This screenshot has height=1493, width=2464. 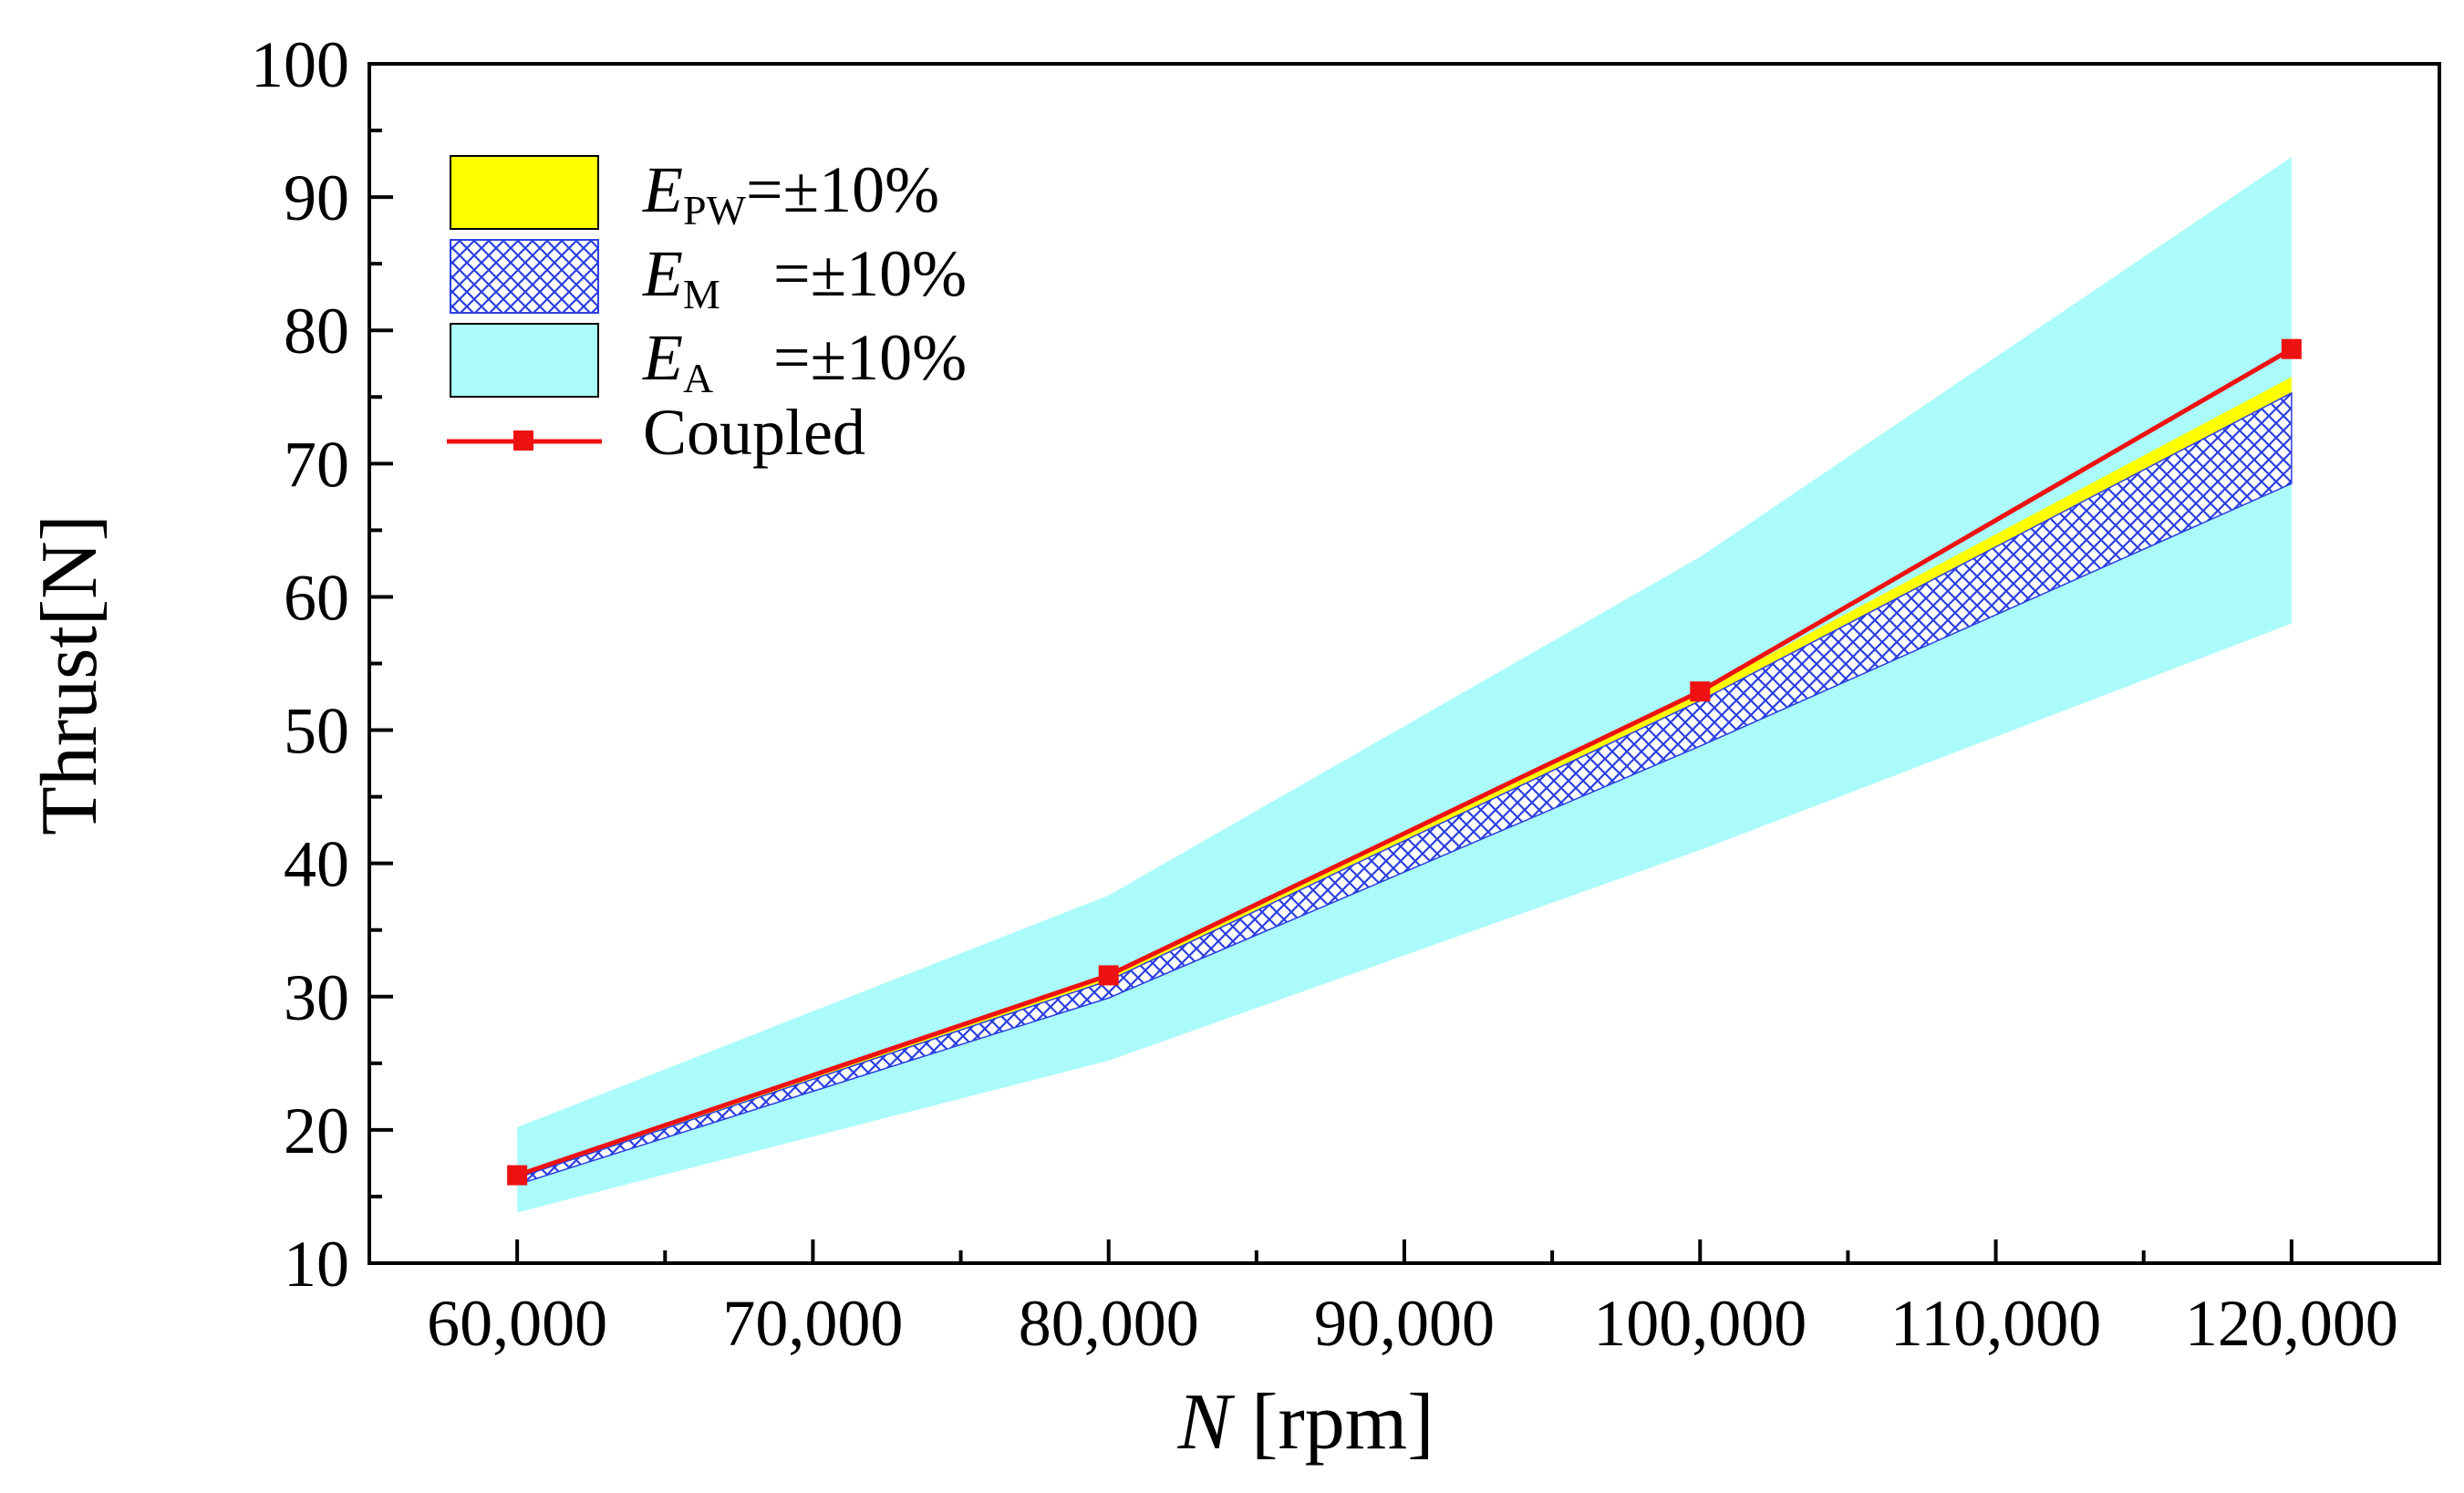 I want to click on legend-label-coupled: Coupled, so click(x=754, y=433).